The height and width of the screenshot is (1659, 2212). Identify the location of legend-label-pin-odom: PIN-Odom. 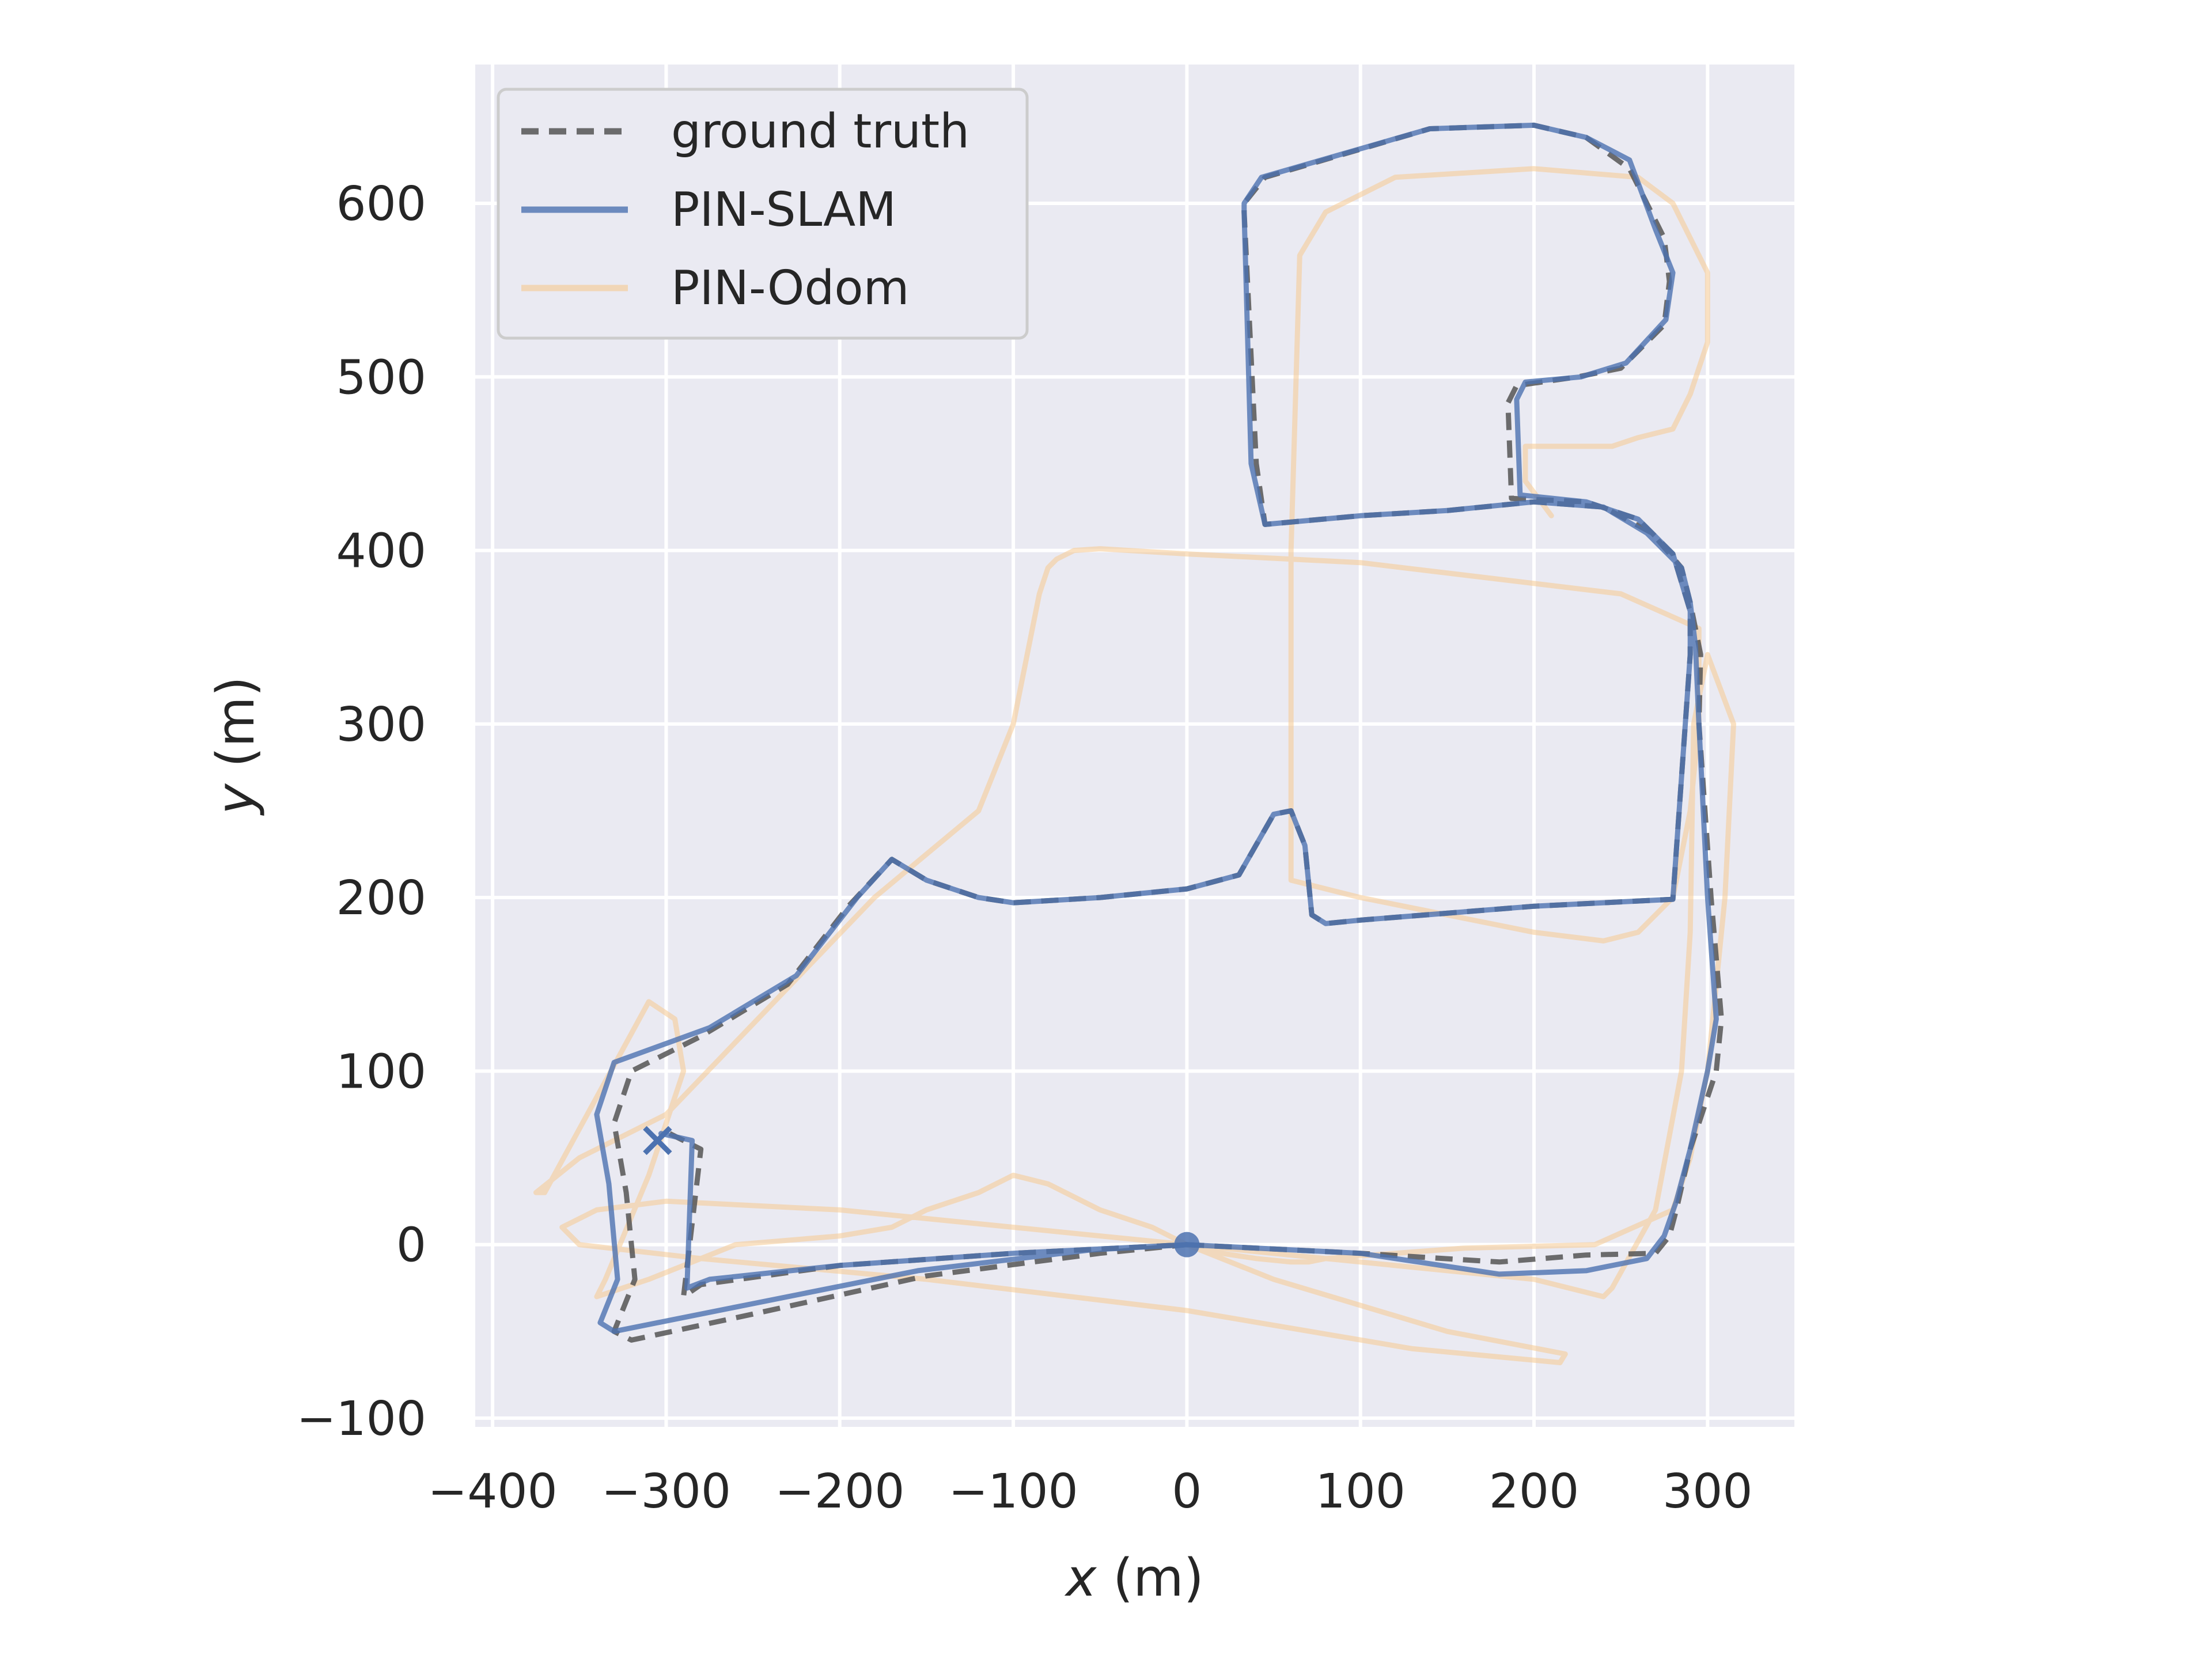
(790, 288).